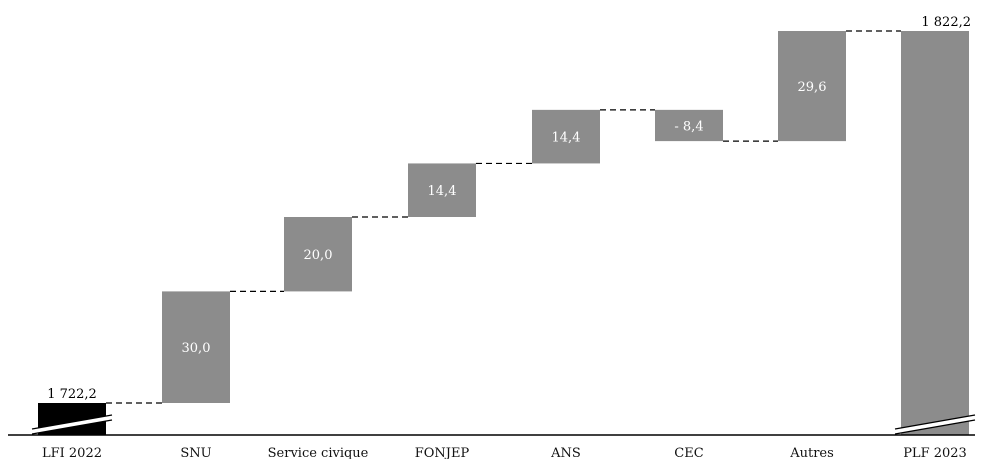 The height and width of the screenshot is (459, 982). What do you see at coordinates (195, 452) in the screenshot?
I see `x-tick-label: SNU` at bounding box center [195, 452].